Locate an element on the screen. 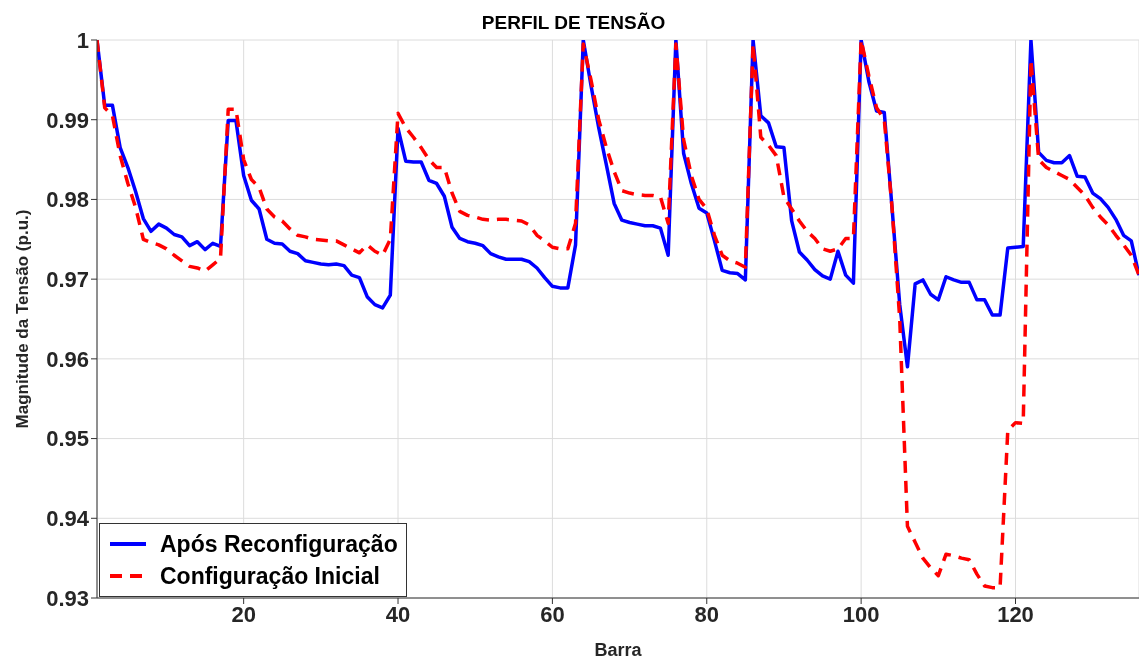  x-tick-label: 20 is located at coordinates (243, 614).